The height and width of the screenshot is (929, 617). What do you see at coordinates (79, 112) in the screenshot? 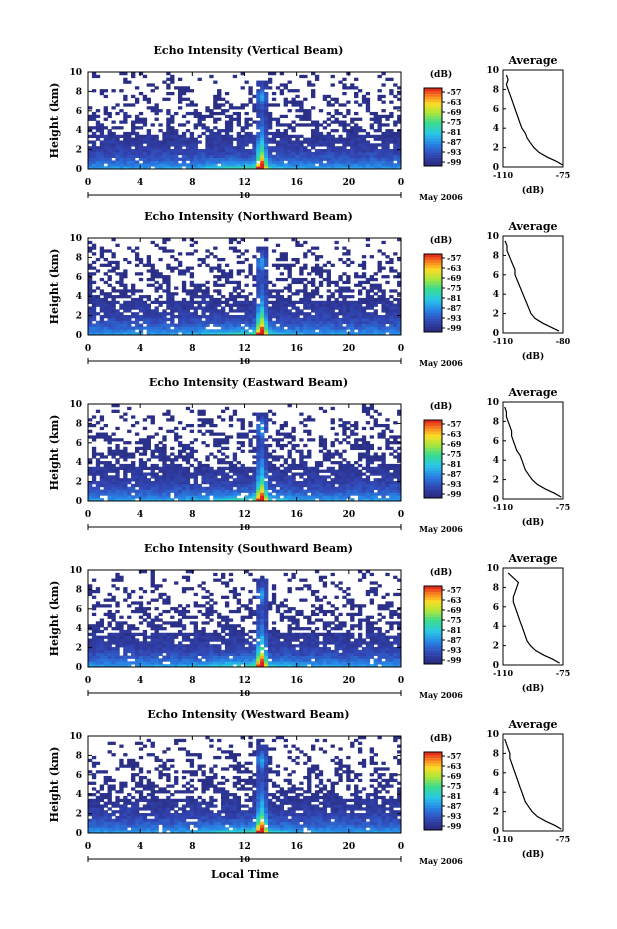
I see `y-tick-label: 6` at bounding box center [79, 112].